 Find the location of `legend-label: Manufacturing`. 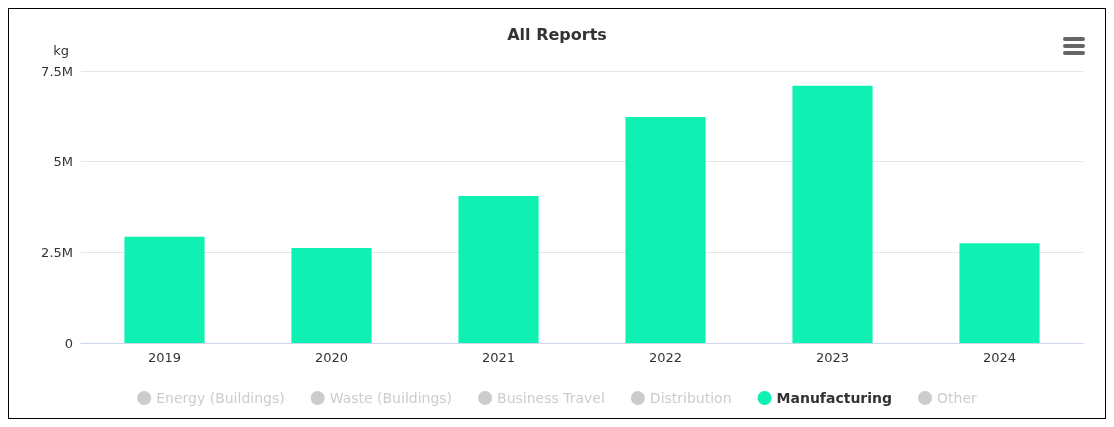

legend-label: Manufacturing is located at coordinates (834, 398).